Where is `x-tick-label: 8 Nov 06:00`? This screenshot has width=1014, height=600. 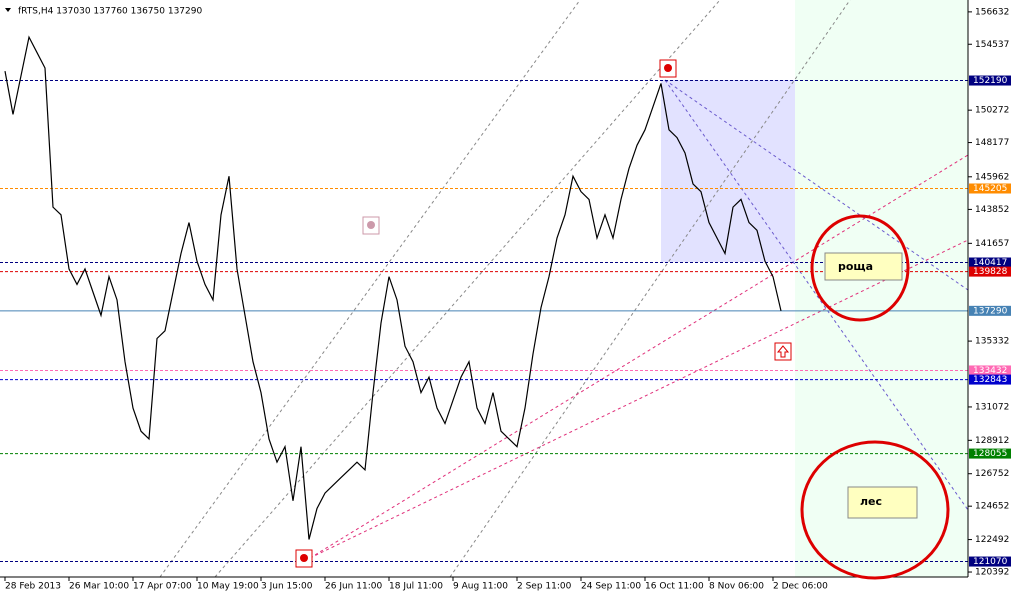 x-tick-label: 8 Nov 06:00 is located at coordinates (736, 587).